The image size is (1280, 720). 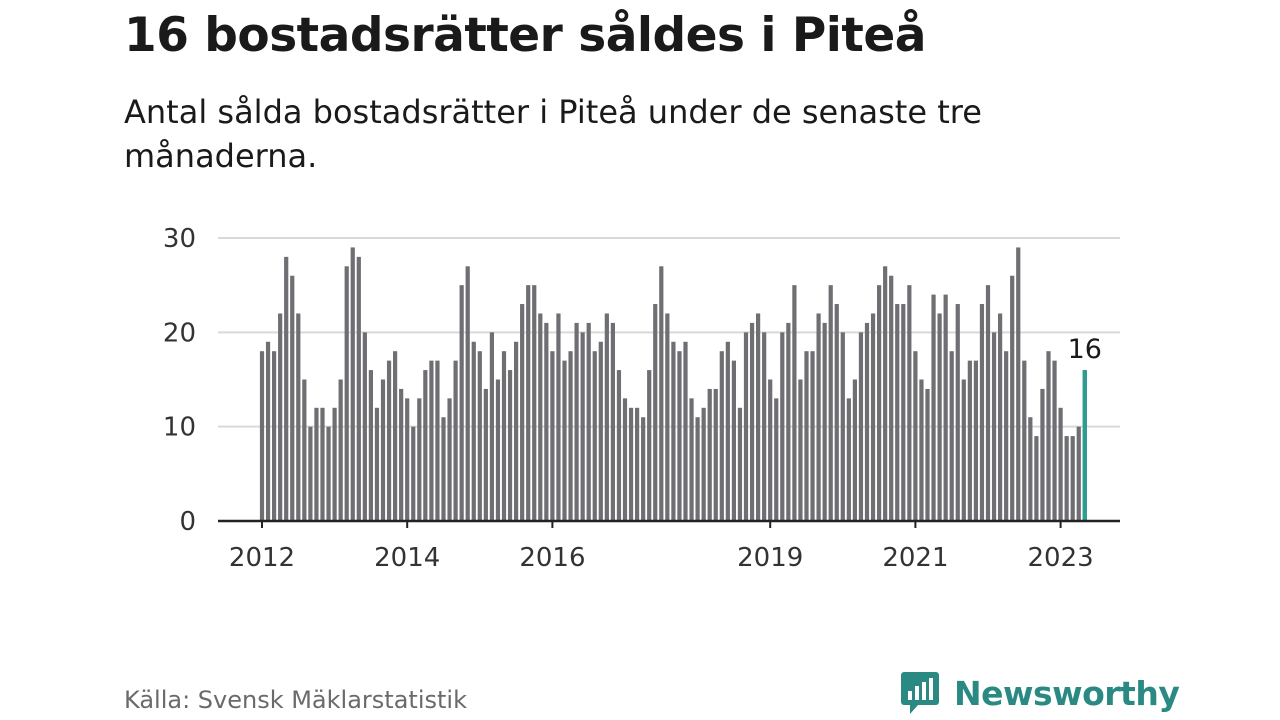 I want to click on x-tick-label: 2023, so click(x=1061, y=558).